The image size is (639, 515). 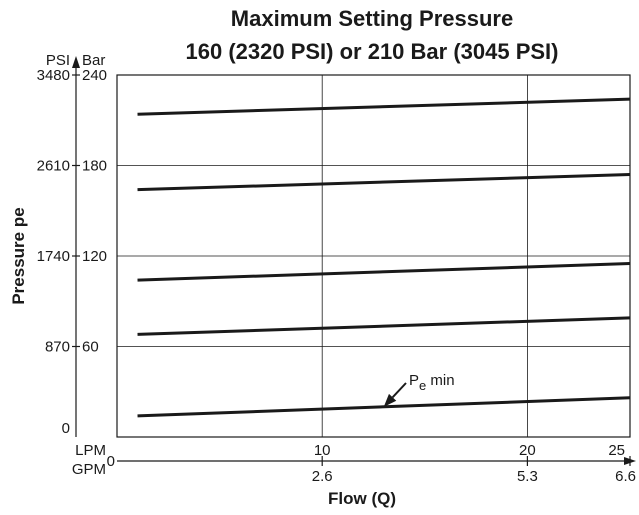 What do you see at coordinates (18, 255) in the screenshot?
I see `y-axis-title: Pressure pe` at bounding box center [18, 255].